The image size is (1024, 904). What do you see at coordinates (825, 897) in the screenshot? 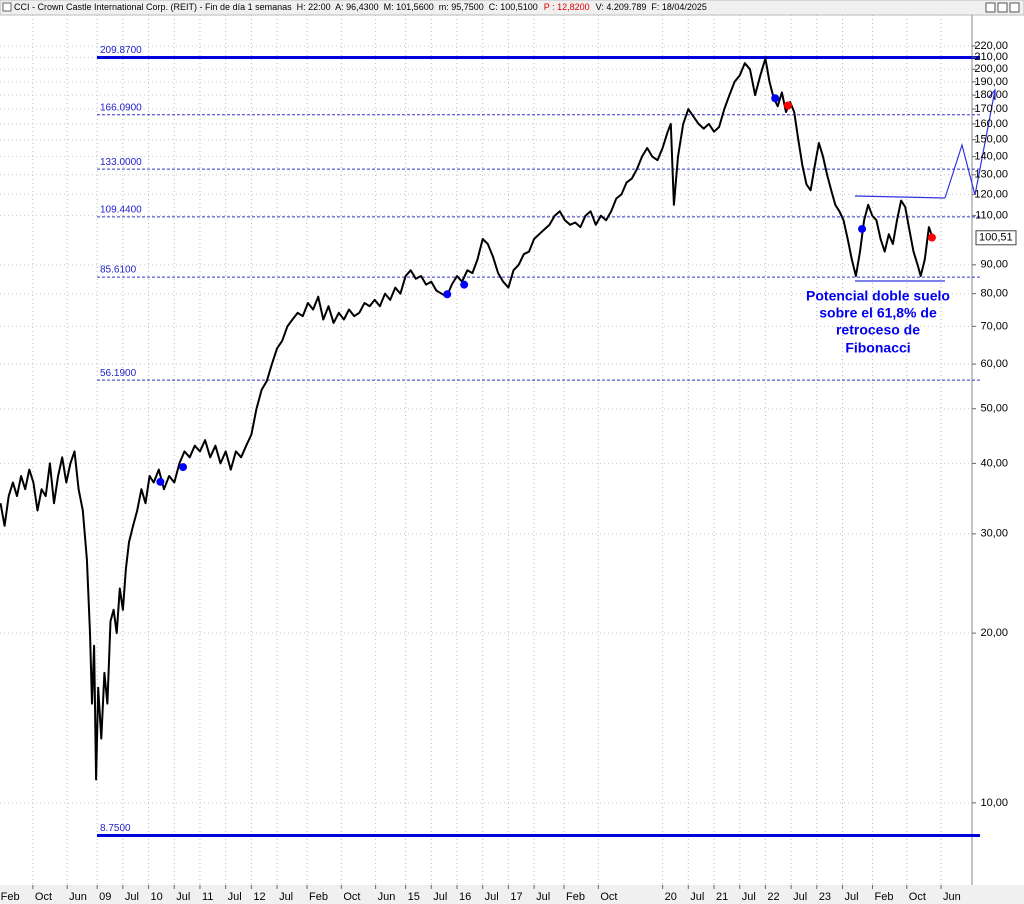
I see `x-tick-label: 23` at bounding box center [825, 897].